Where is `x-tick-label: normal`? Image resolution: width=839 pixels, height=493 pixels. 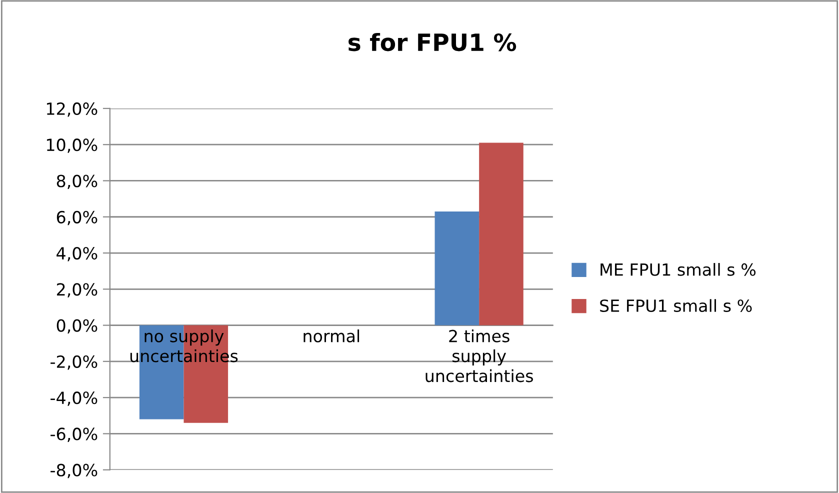
x-tick-label: normal is located at coordinates (332, 335).